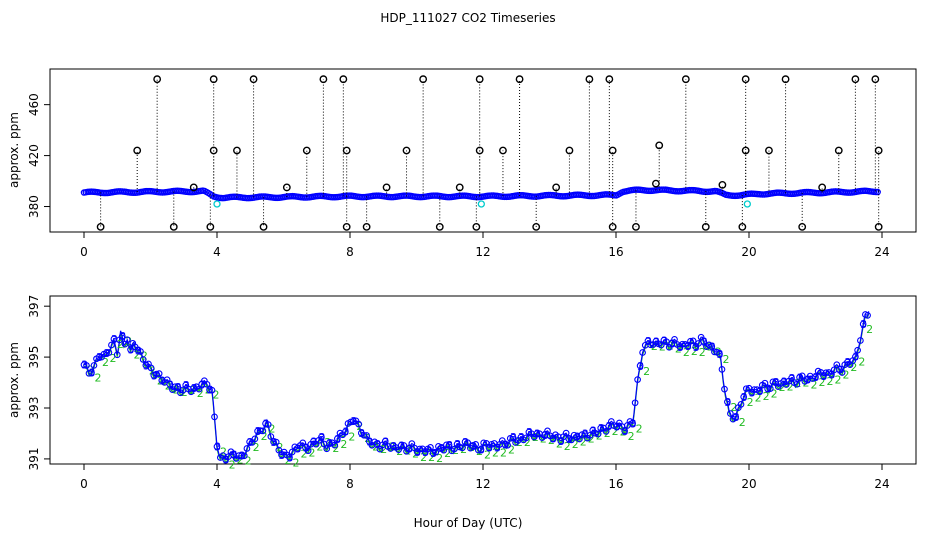  What do you see at coordinates (14, 150) in the screenshot?
I see `panel-raw-ylabel: approx. ppm` at bounding box center [14, 150].